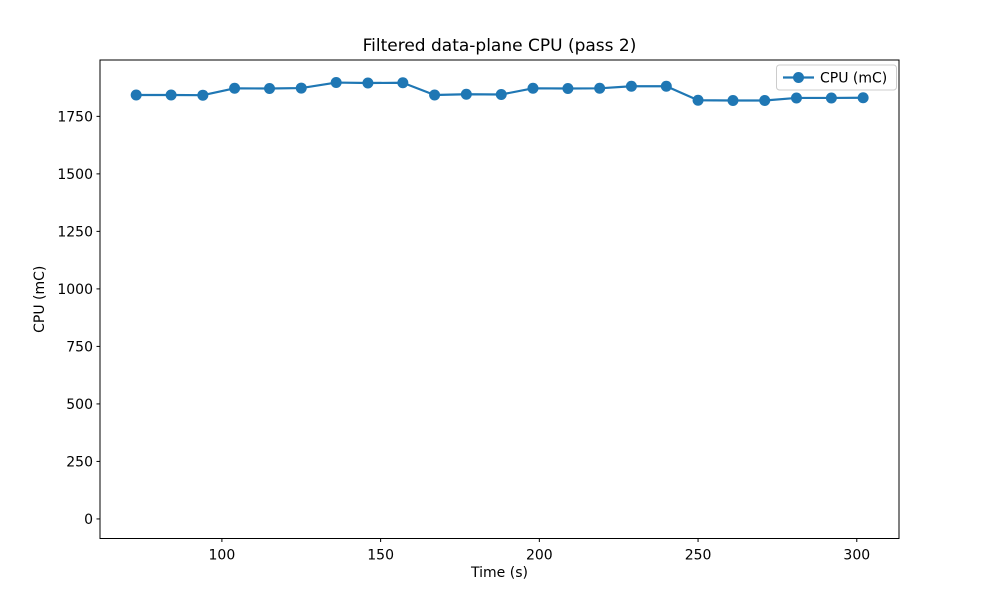 The width and height of the screenshot is (1000, 600). I want to click on y-tick-label: 1000, so click(75, 290).